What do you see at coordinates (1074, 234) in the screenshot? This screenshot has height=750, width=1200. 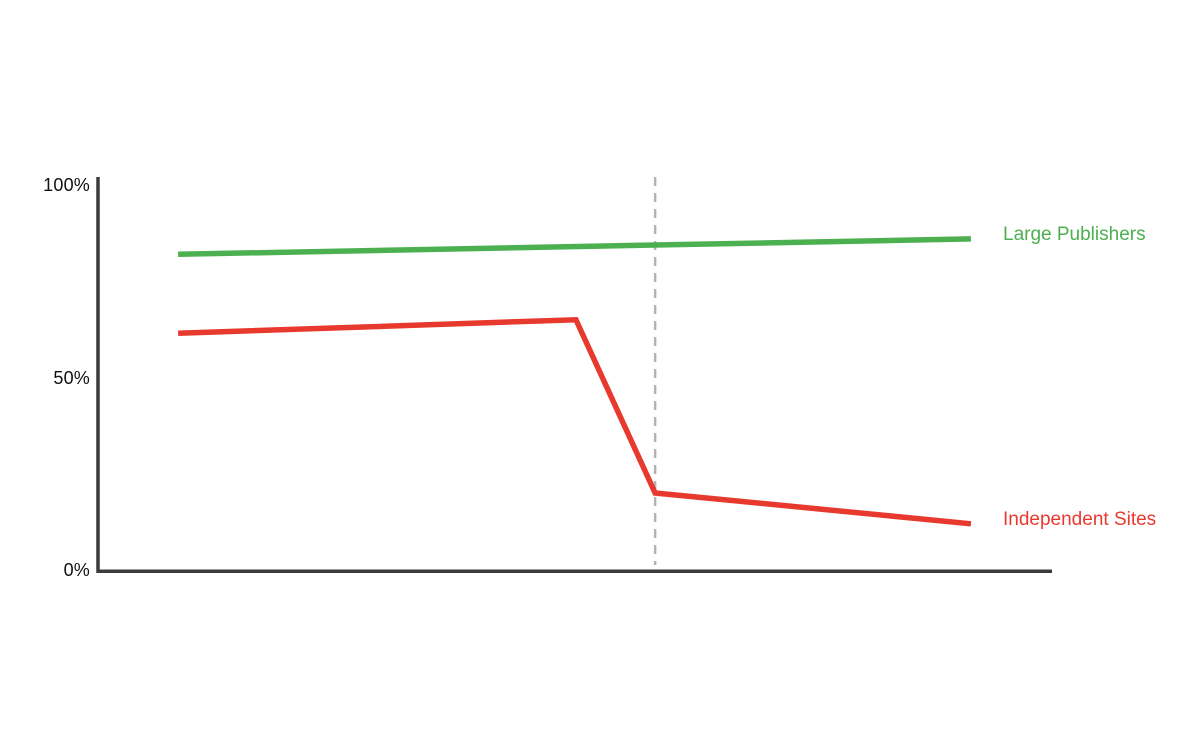 I see `series-label-large-publishers: Large Publishers` at bounding box center [1074, 234].